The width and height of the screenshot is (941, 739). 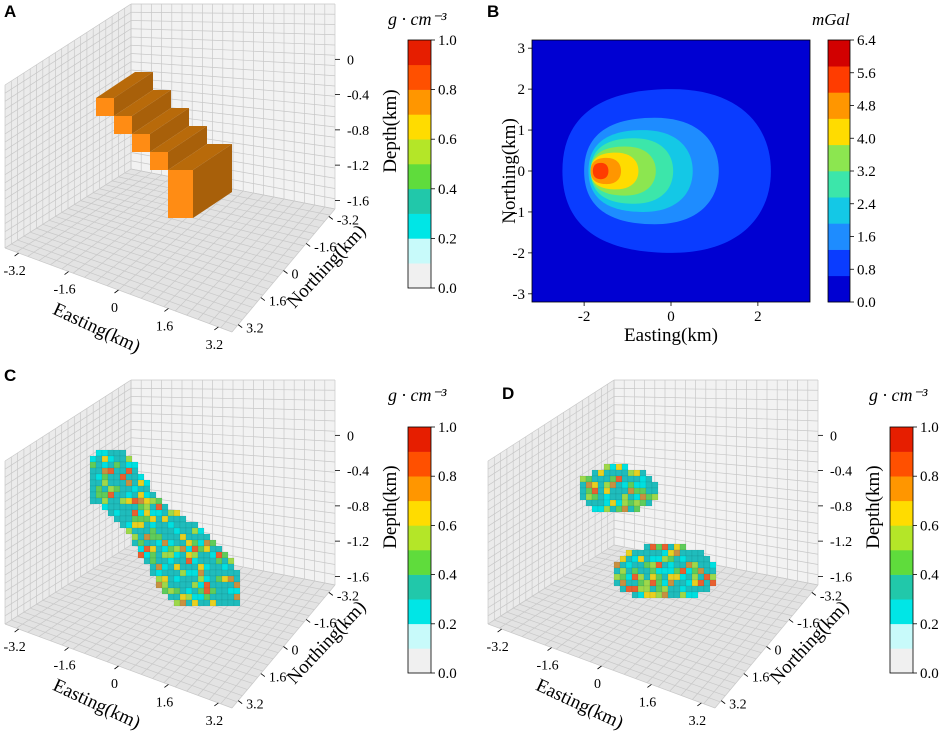 What do you see at coordinates (493, 11) in the screenshot?
I see `panel-label-b: B` at bounding box center [493, 11].